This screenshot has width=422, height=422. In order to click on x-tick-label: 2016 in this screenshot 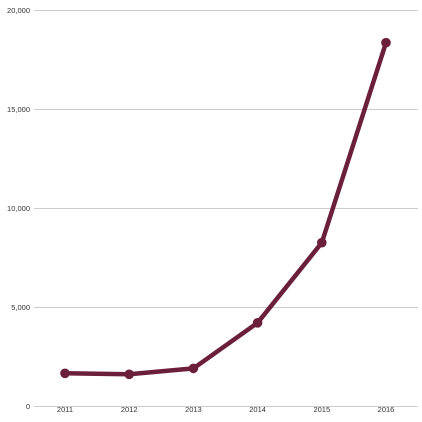, I will do `click(386, 409)`.